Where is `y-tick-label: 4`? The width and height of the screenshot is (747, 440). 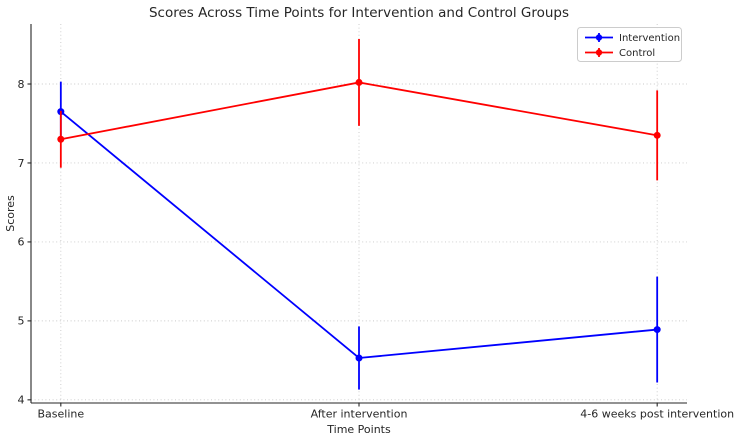
y-tick-label: 4 is located at coordinates (21, 400).